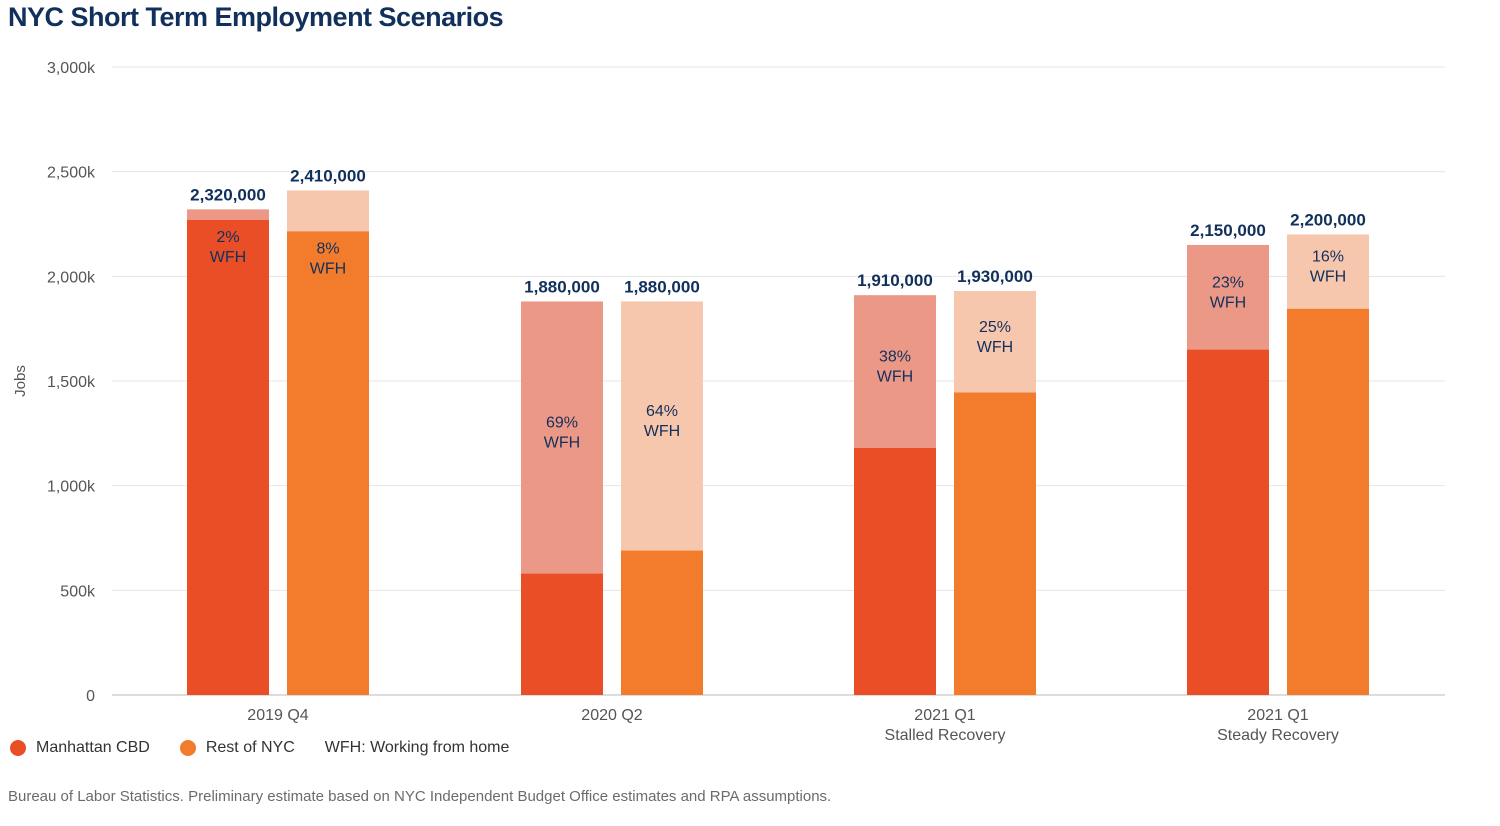  Describe the element at coordinates (18, 748) in the screenshot. I see `legend-swatch-manhattan` at that location.